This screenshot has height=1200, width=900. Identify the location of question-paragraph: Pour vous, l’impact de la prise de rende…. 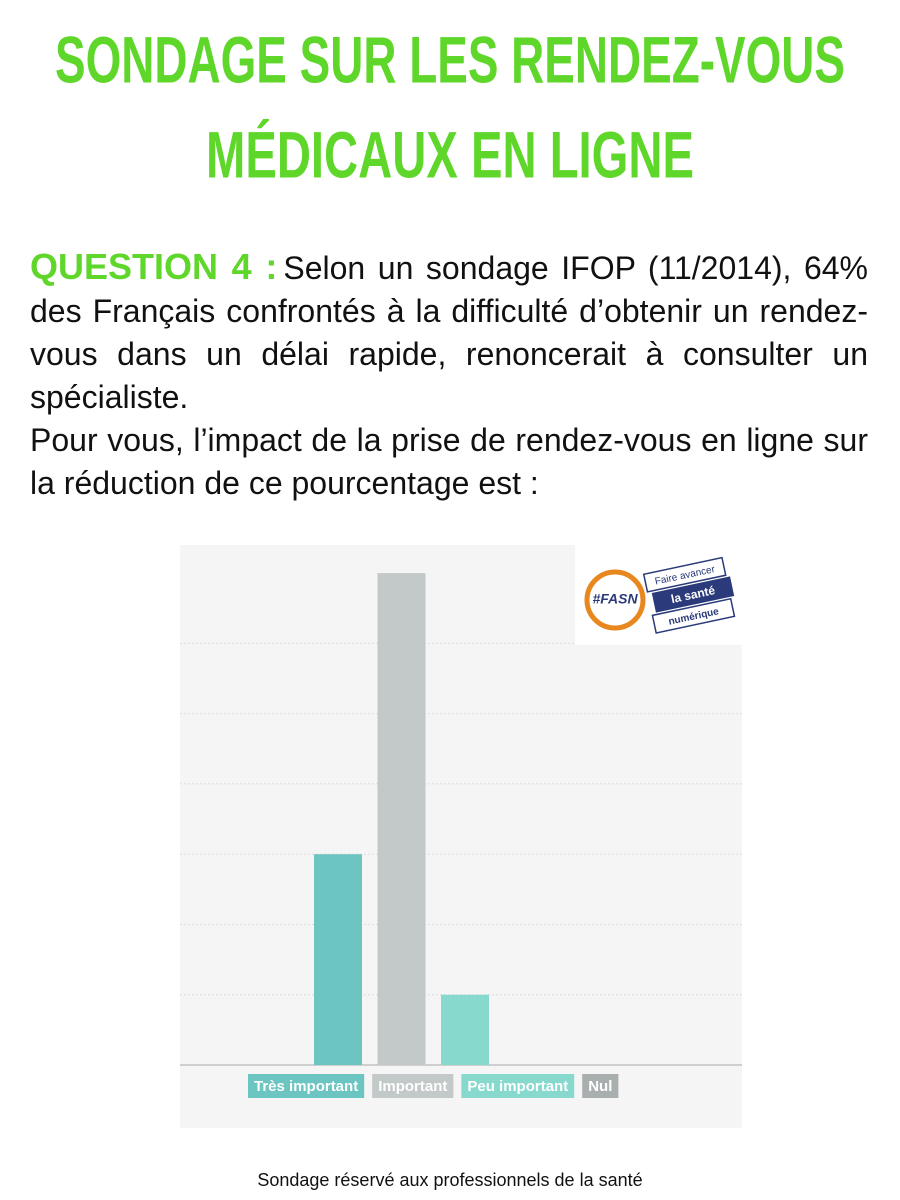
(449, 462).